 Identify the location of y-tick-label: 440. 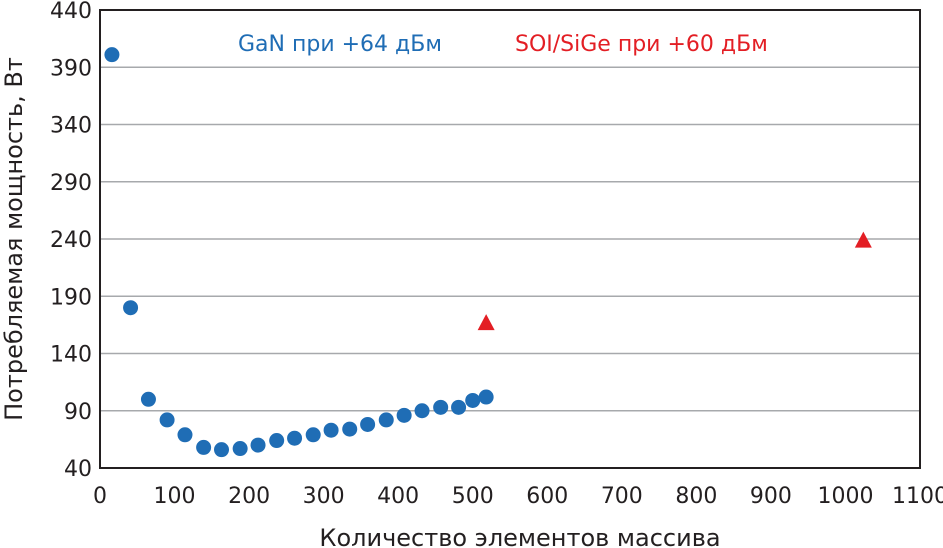
(71, 12).